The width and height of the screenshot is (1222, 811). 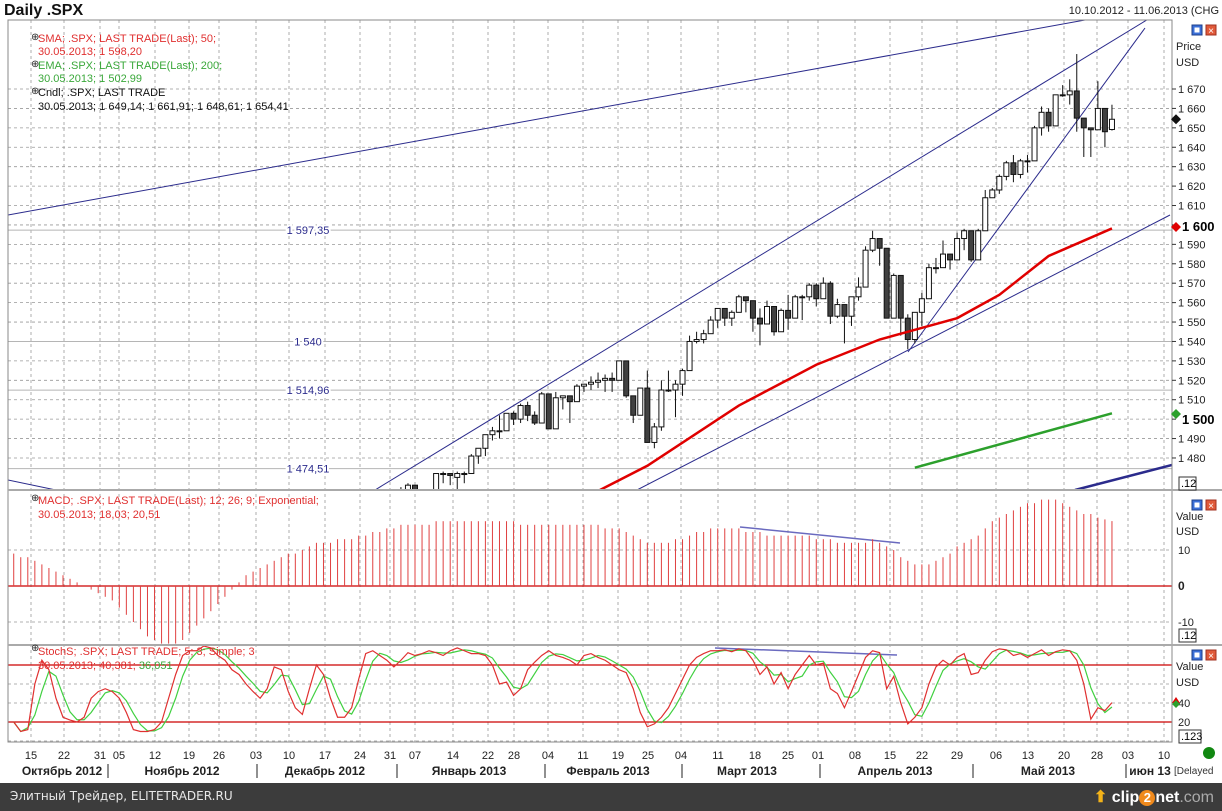 I want to click on x-tick-label: 08, so click(x=855, y=756).